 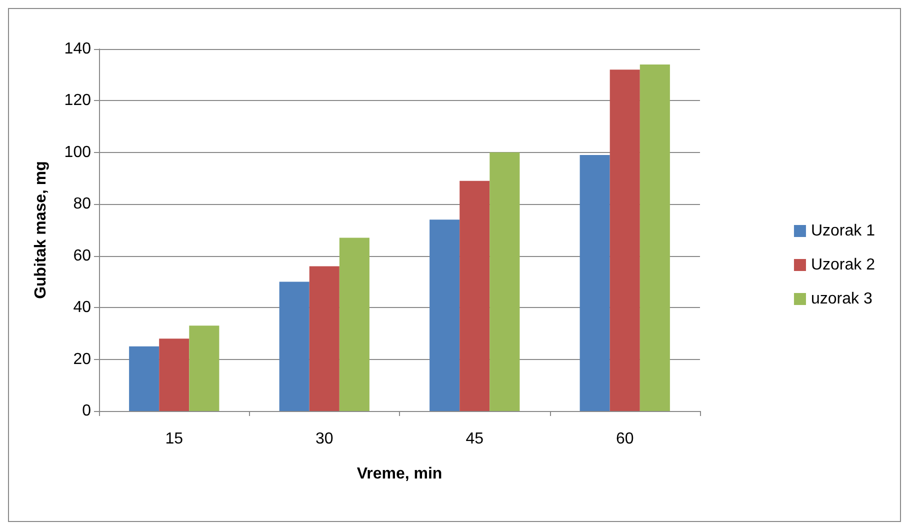 What do you see at coordinates (82, 204) in the screenshot?
I see `y-tick-label: 80` at bounding box center [82, 204].